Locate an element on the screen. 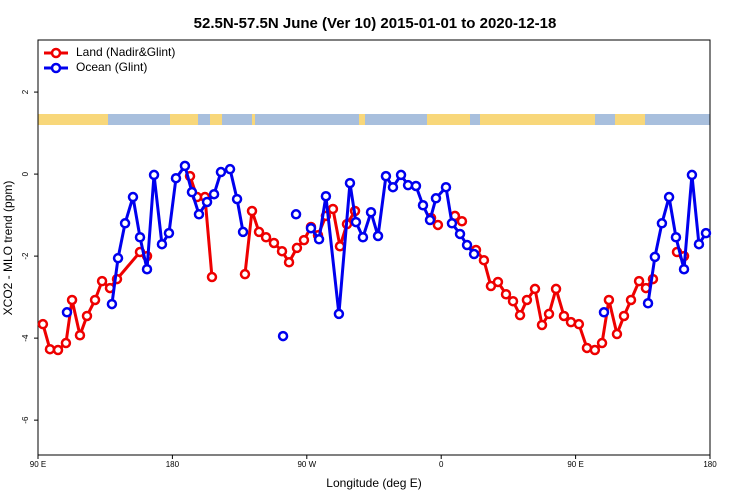 Image resolution: width=750 pixels, height=500 pixels. series-line is located at coordinates (392, 244).